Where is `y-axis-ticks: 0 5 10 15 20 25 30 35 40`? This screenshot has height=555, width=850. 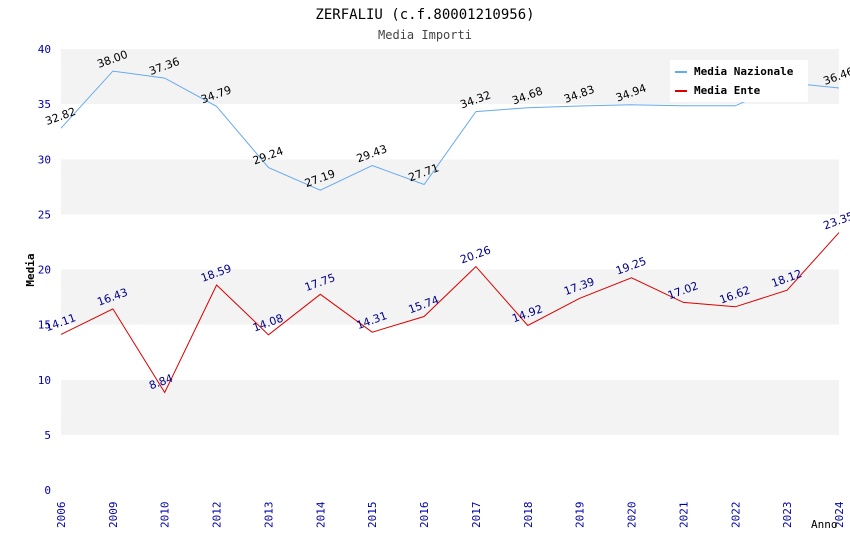
y-axis-ticks: 0 5 10 15 20 25 30 35 40 is located at coordinates (44, 270).